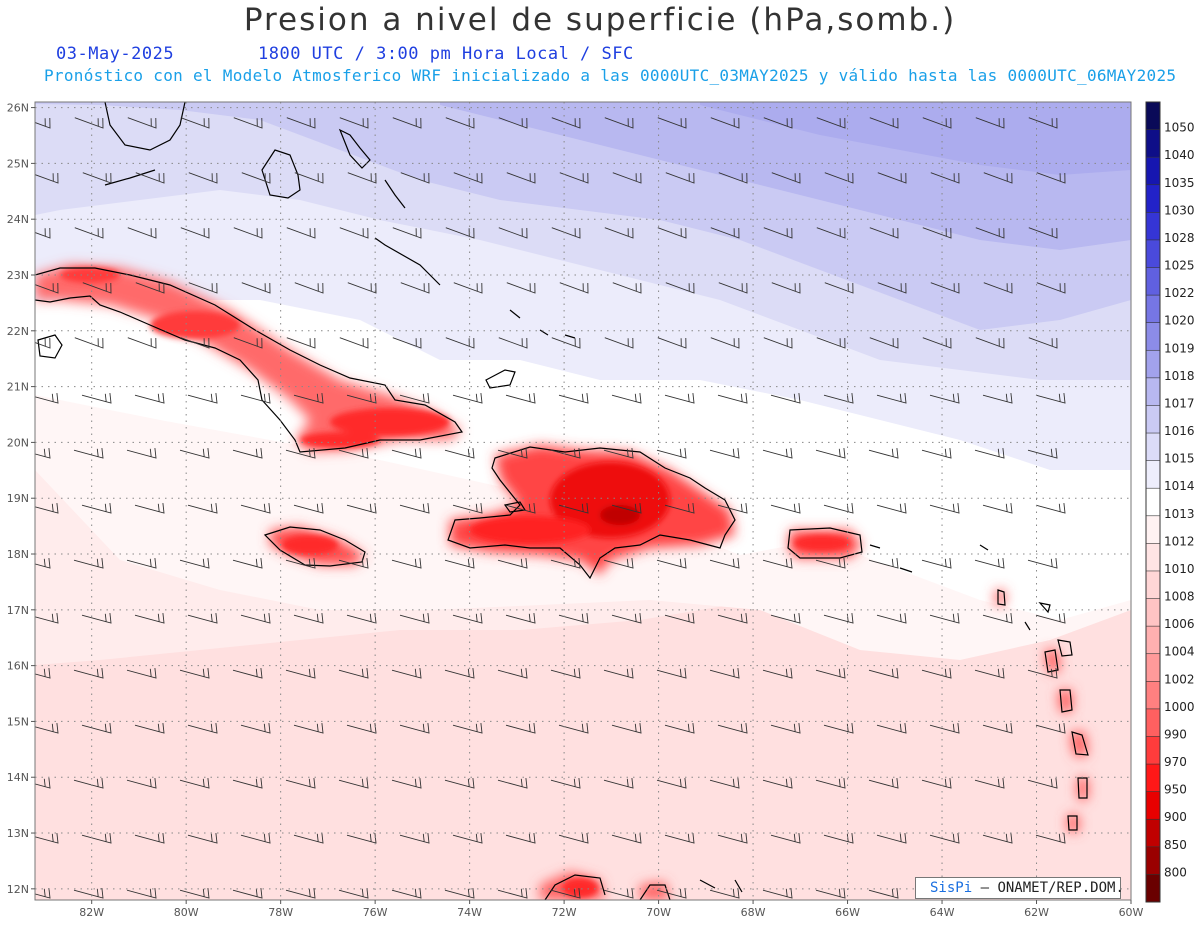 This screenshot has height=927, width=1200. I want to click on core-cuba-central, so click(195, 325).